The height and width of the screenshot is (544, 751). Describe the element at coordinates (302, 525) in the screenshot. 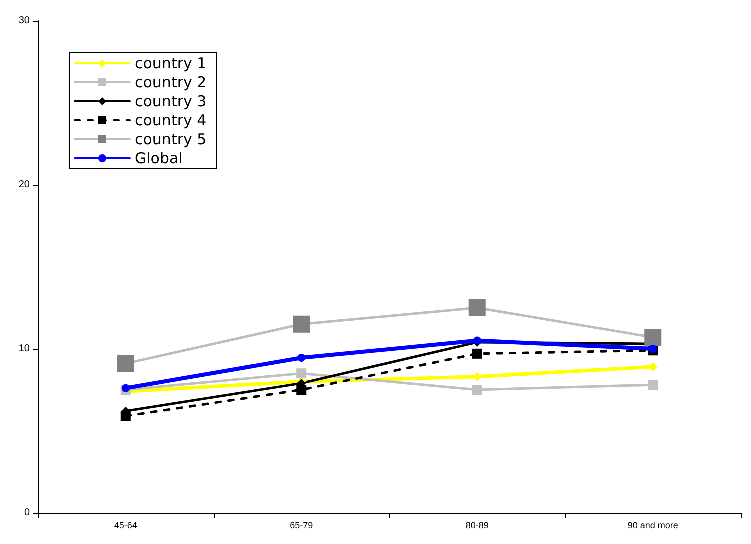

I see `x-tick-label: 65-79` at that location.